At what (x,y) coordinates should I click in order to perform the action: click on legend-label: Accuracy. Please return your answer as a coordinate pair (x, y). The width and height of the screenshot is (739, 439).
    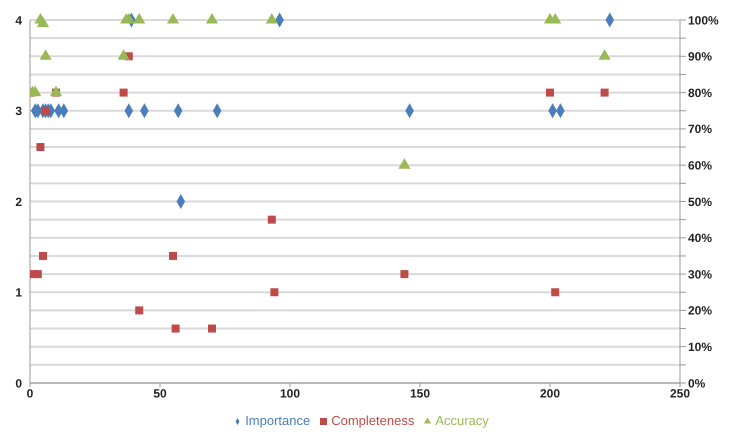
    Looking at the image, I should click on (462, 420).